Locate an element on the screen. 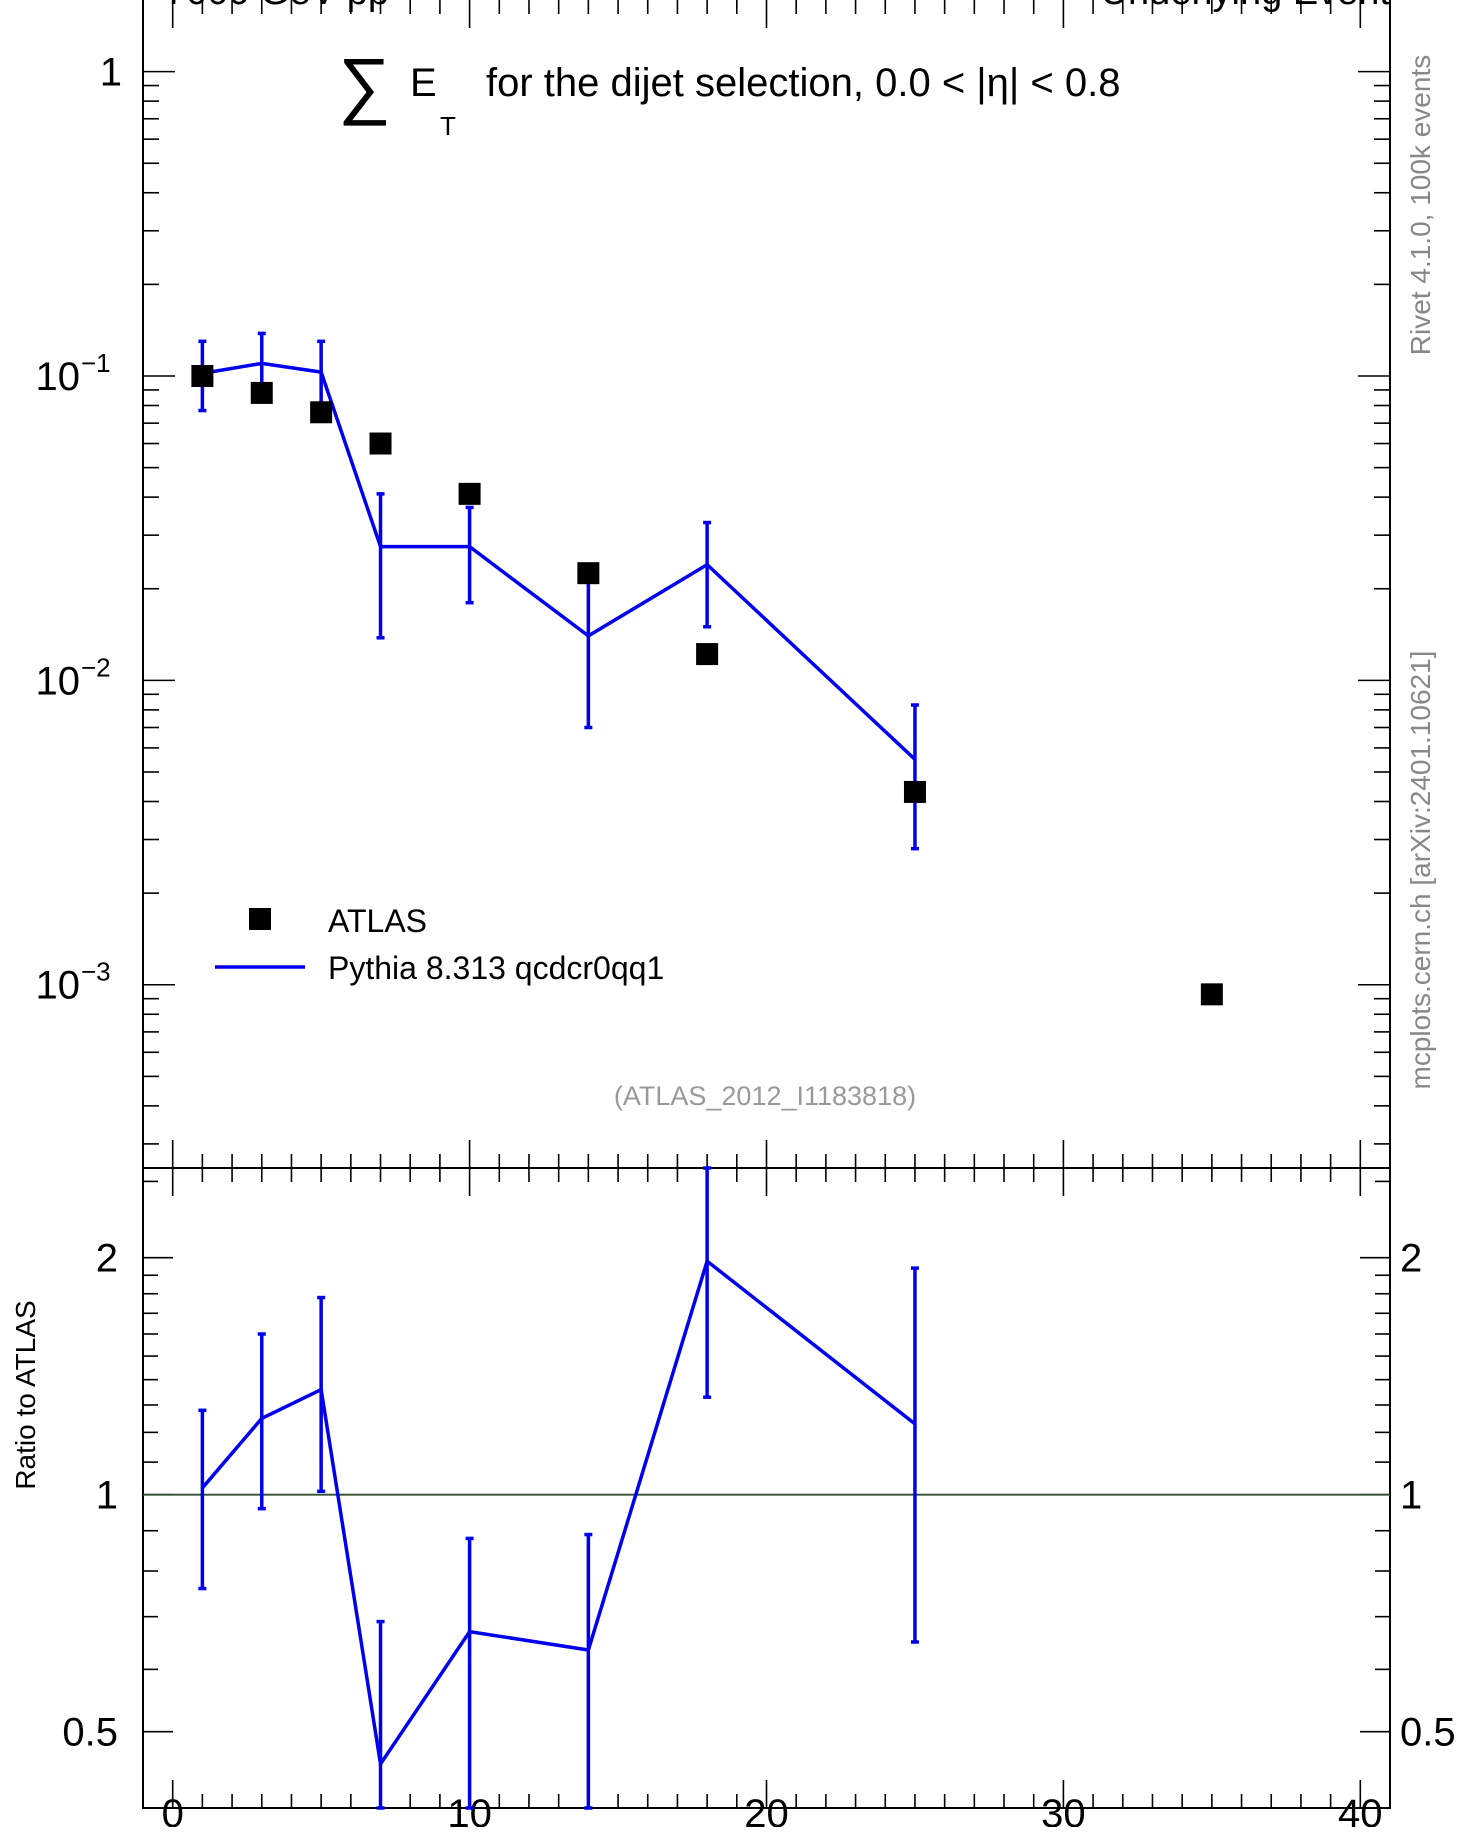 The width and height of the screenshot is (1468, 1832). x-tick-label: 20 is located at coordinates (766, 1809).